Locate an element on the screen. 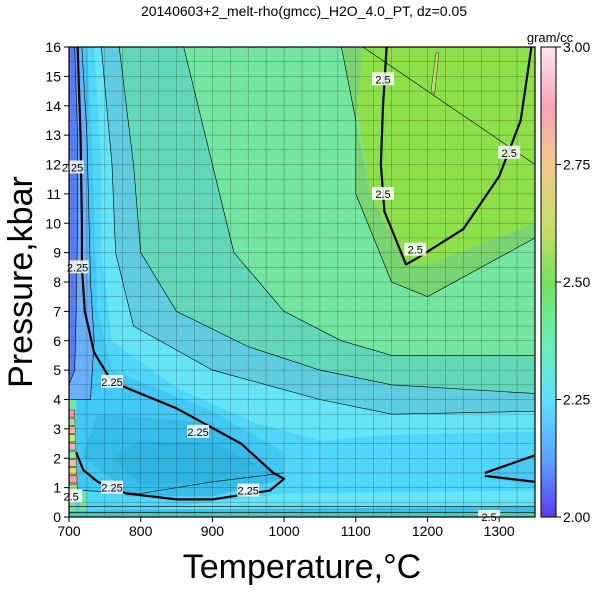 This screenshot has height=592, width=608. x-tick-label: 800 is located at coordinates (141, 531).